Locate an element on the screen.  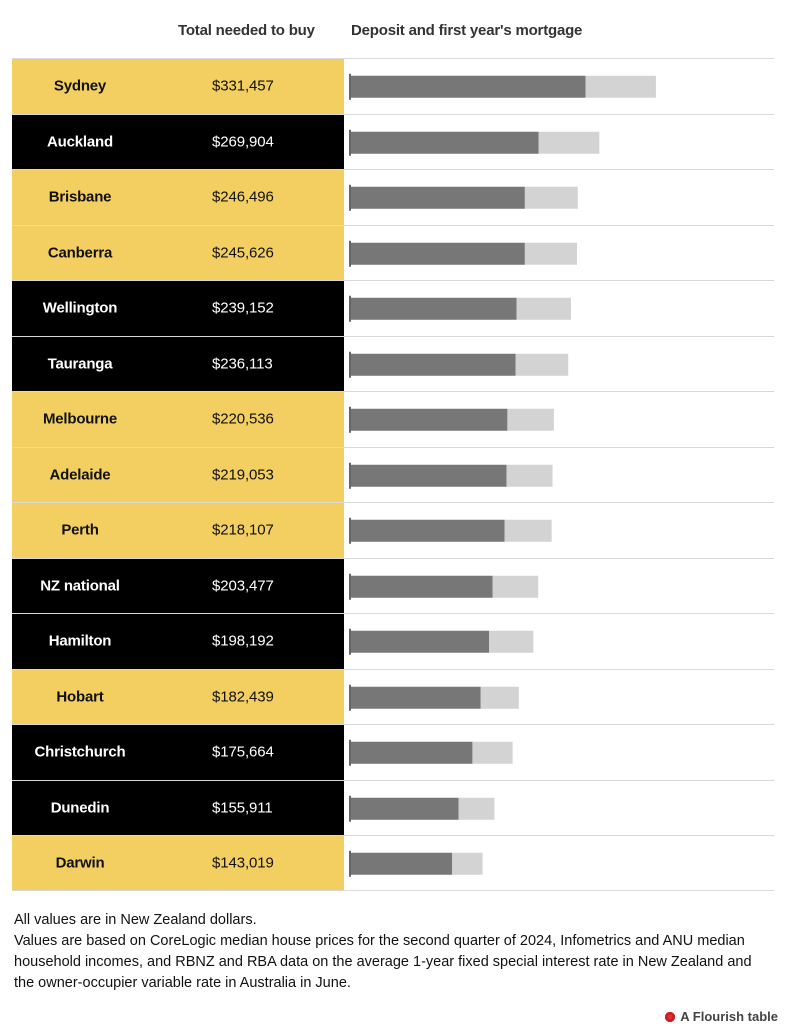
row-highlight: Melbourne $220,536 is located at coordinates (178, 419).